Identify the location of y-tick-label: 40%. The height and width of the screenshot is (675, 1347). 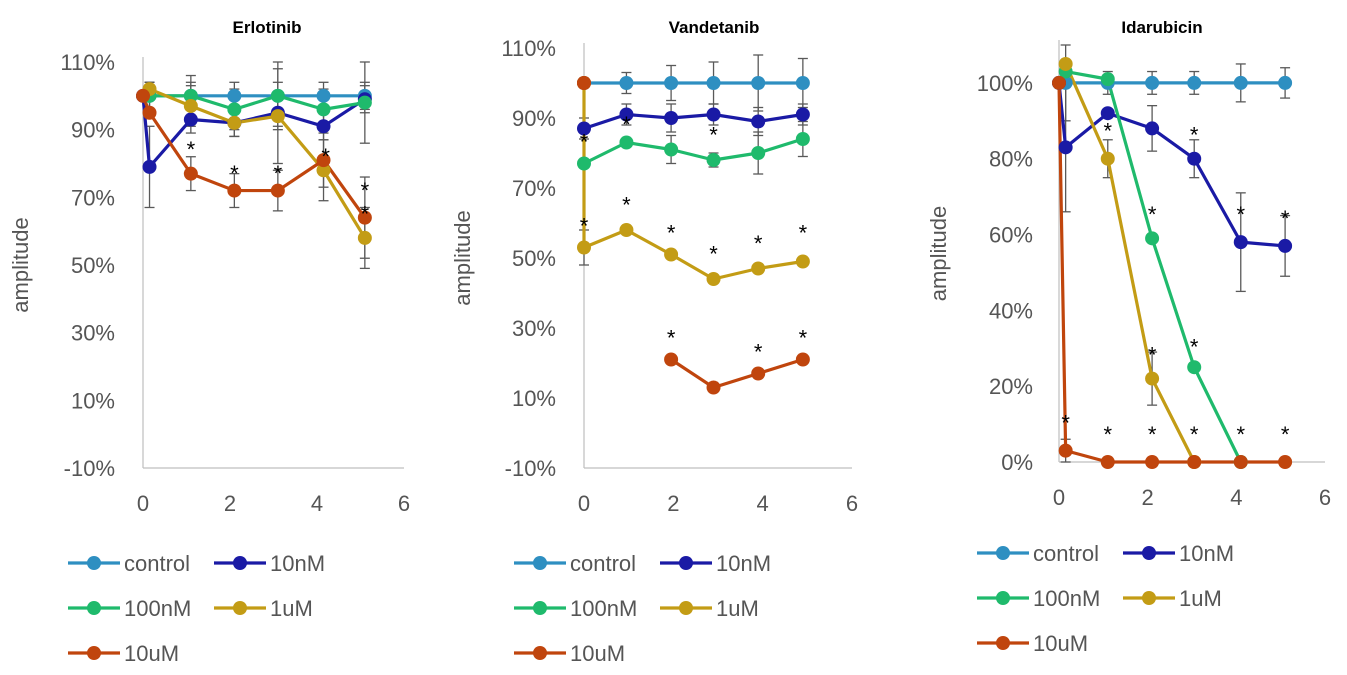
(1011, 310).